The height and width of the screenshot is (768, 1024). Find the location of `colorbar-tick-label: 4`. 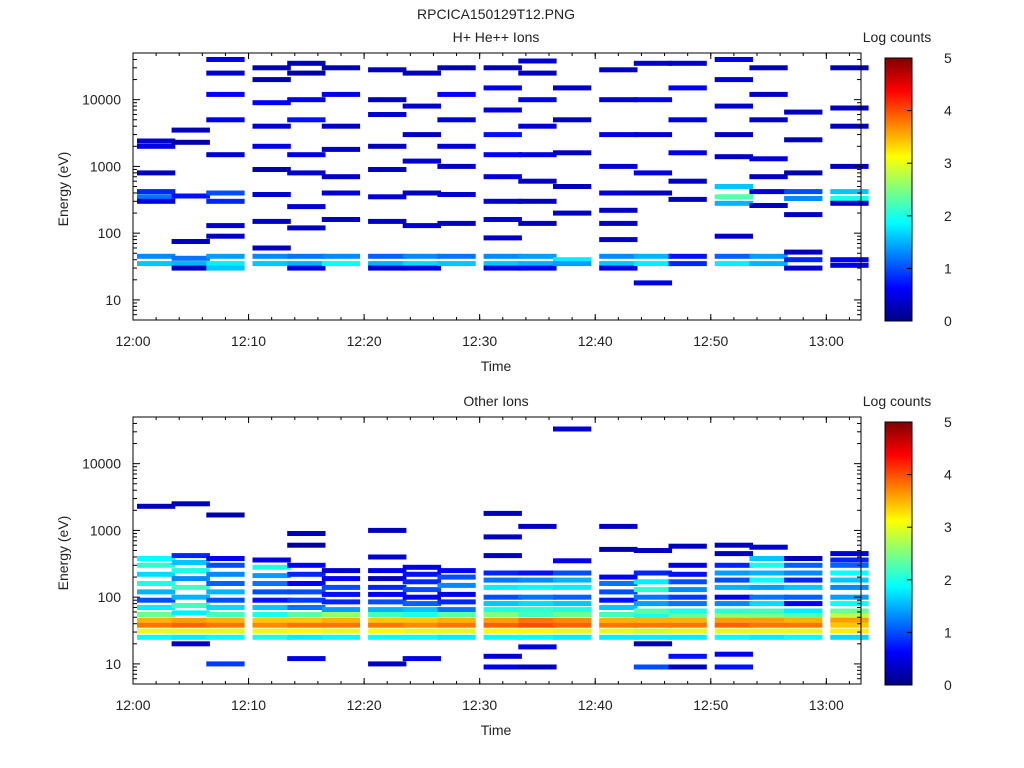

colorbar-tick-label: 4 is located at coordinates (948, 475).